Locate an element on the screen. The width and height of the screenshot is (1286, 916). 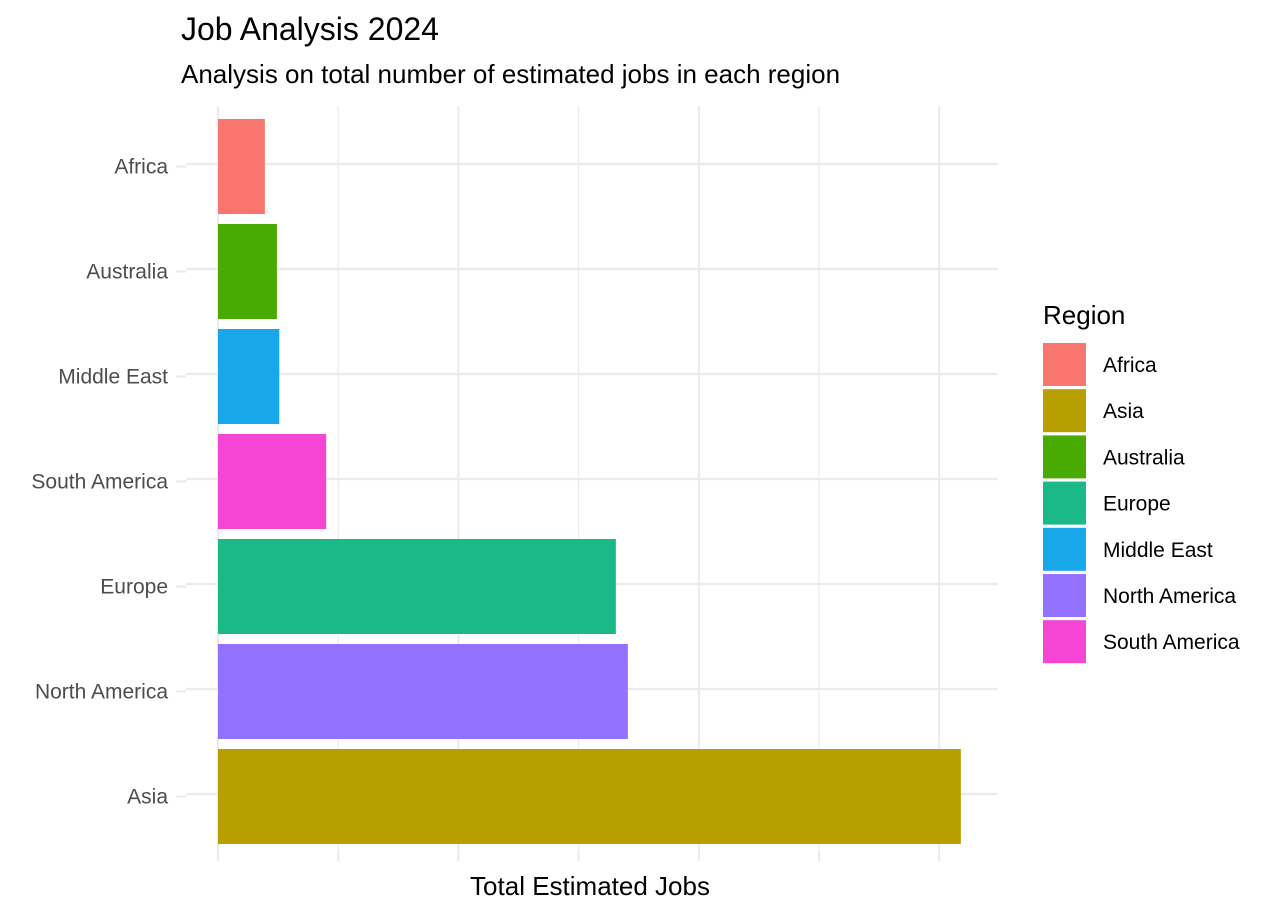
x-axis-title: Total Estimated Jobs is located at coordinates (590, 886).